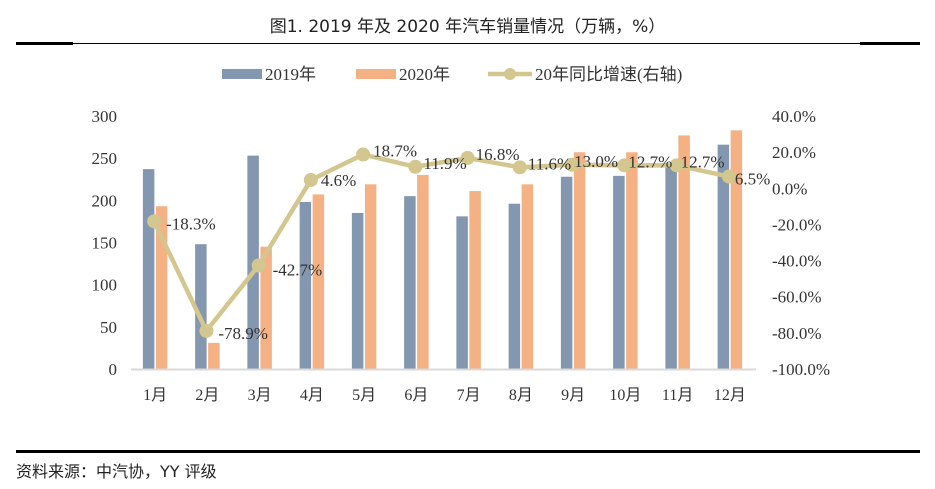  What do you see at coordinates (452, 74) in the screenshot?
I see `legend: 2019年 2020年 20年同比增速(右轴)` at bounding box center [452, 74].